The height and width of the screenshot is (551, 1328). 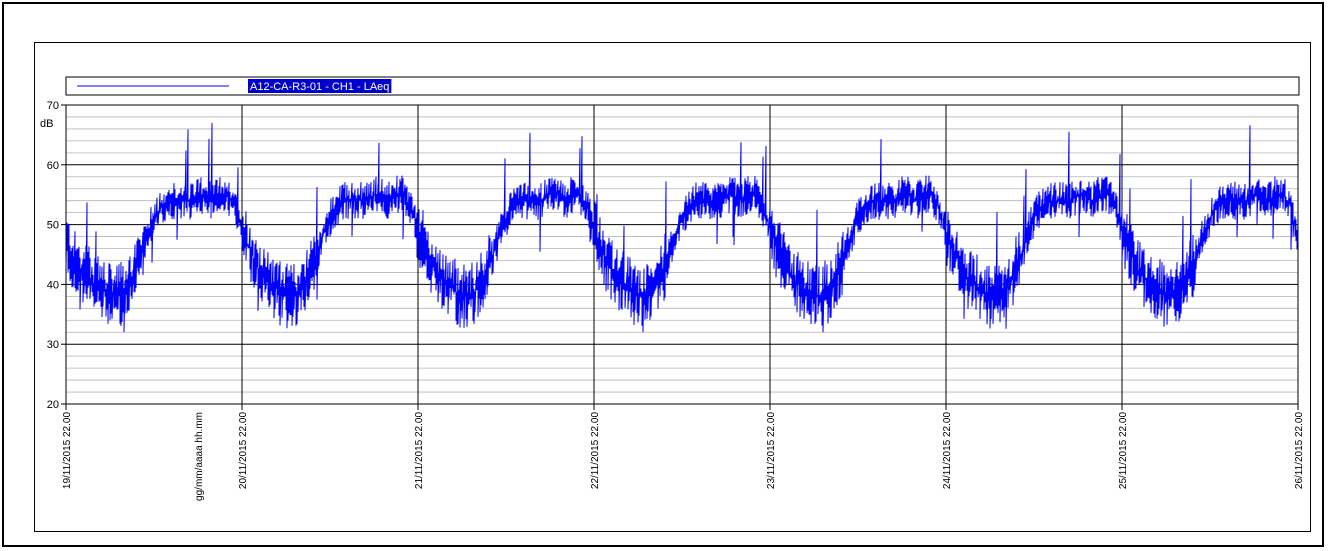 I want to click on x-axis-label: gg/mm/aaaa hh.mm, so click(x=199, y=456).